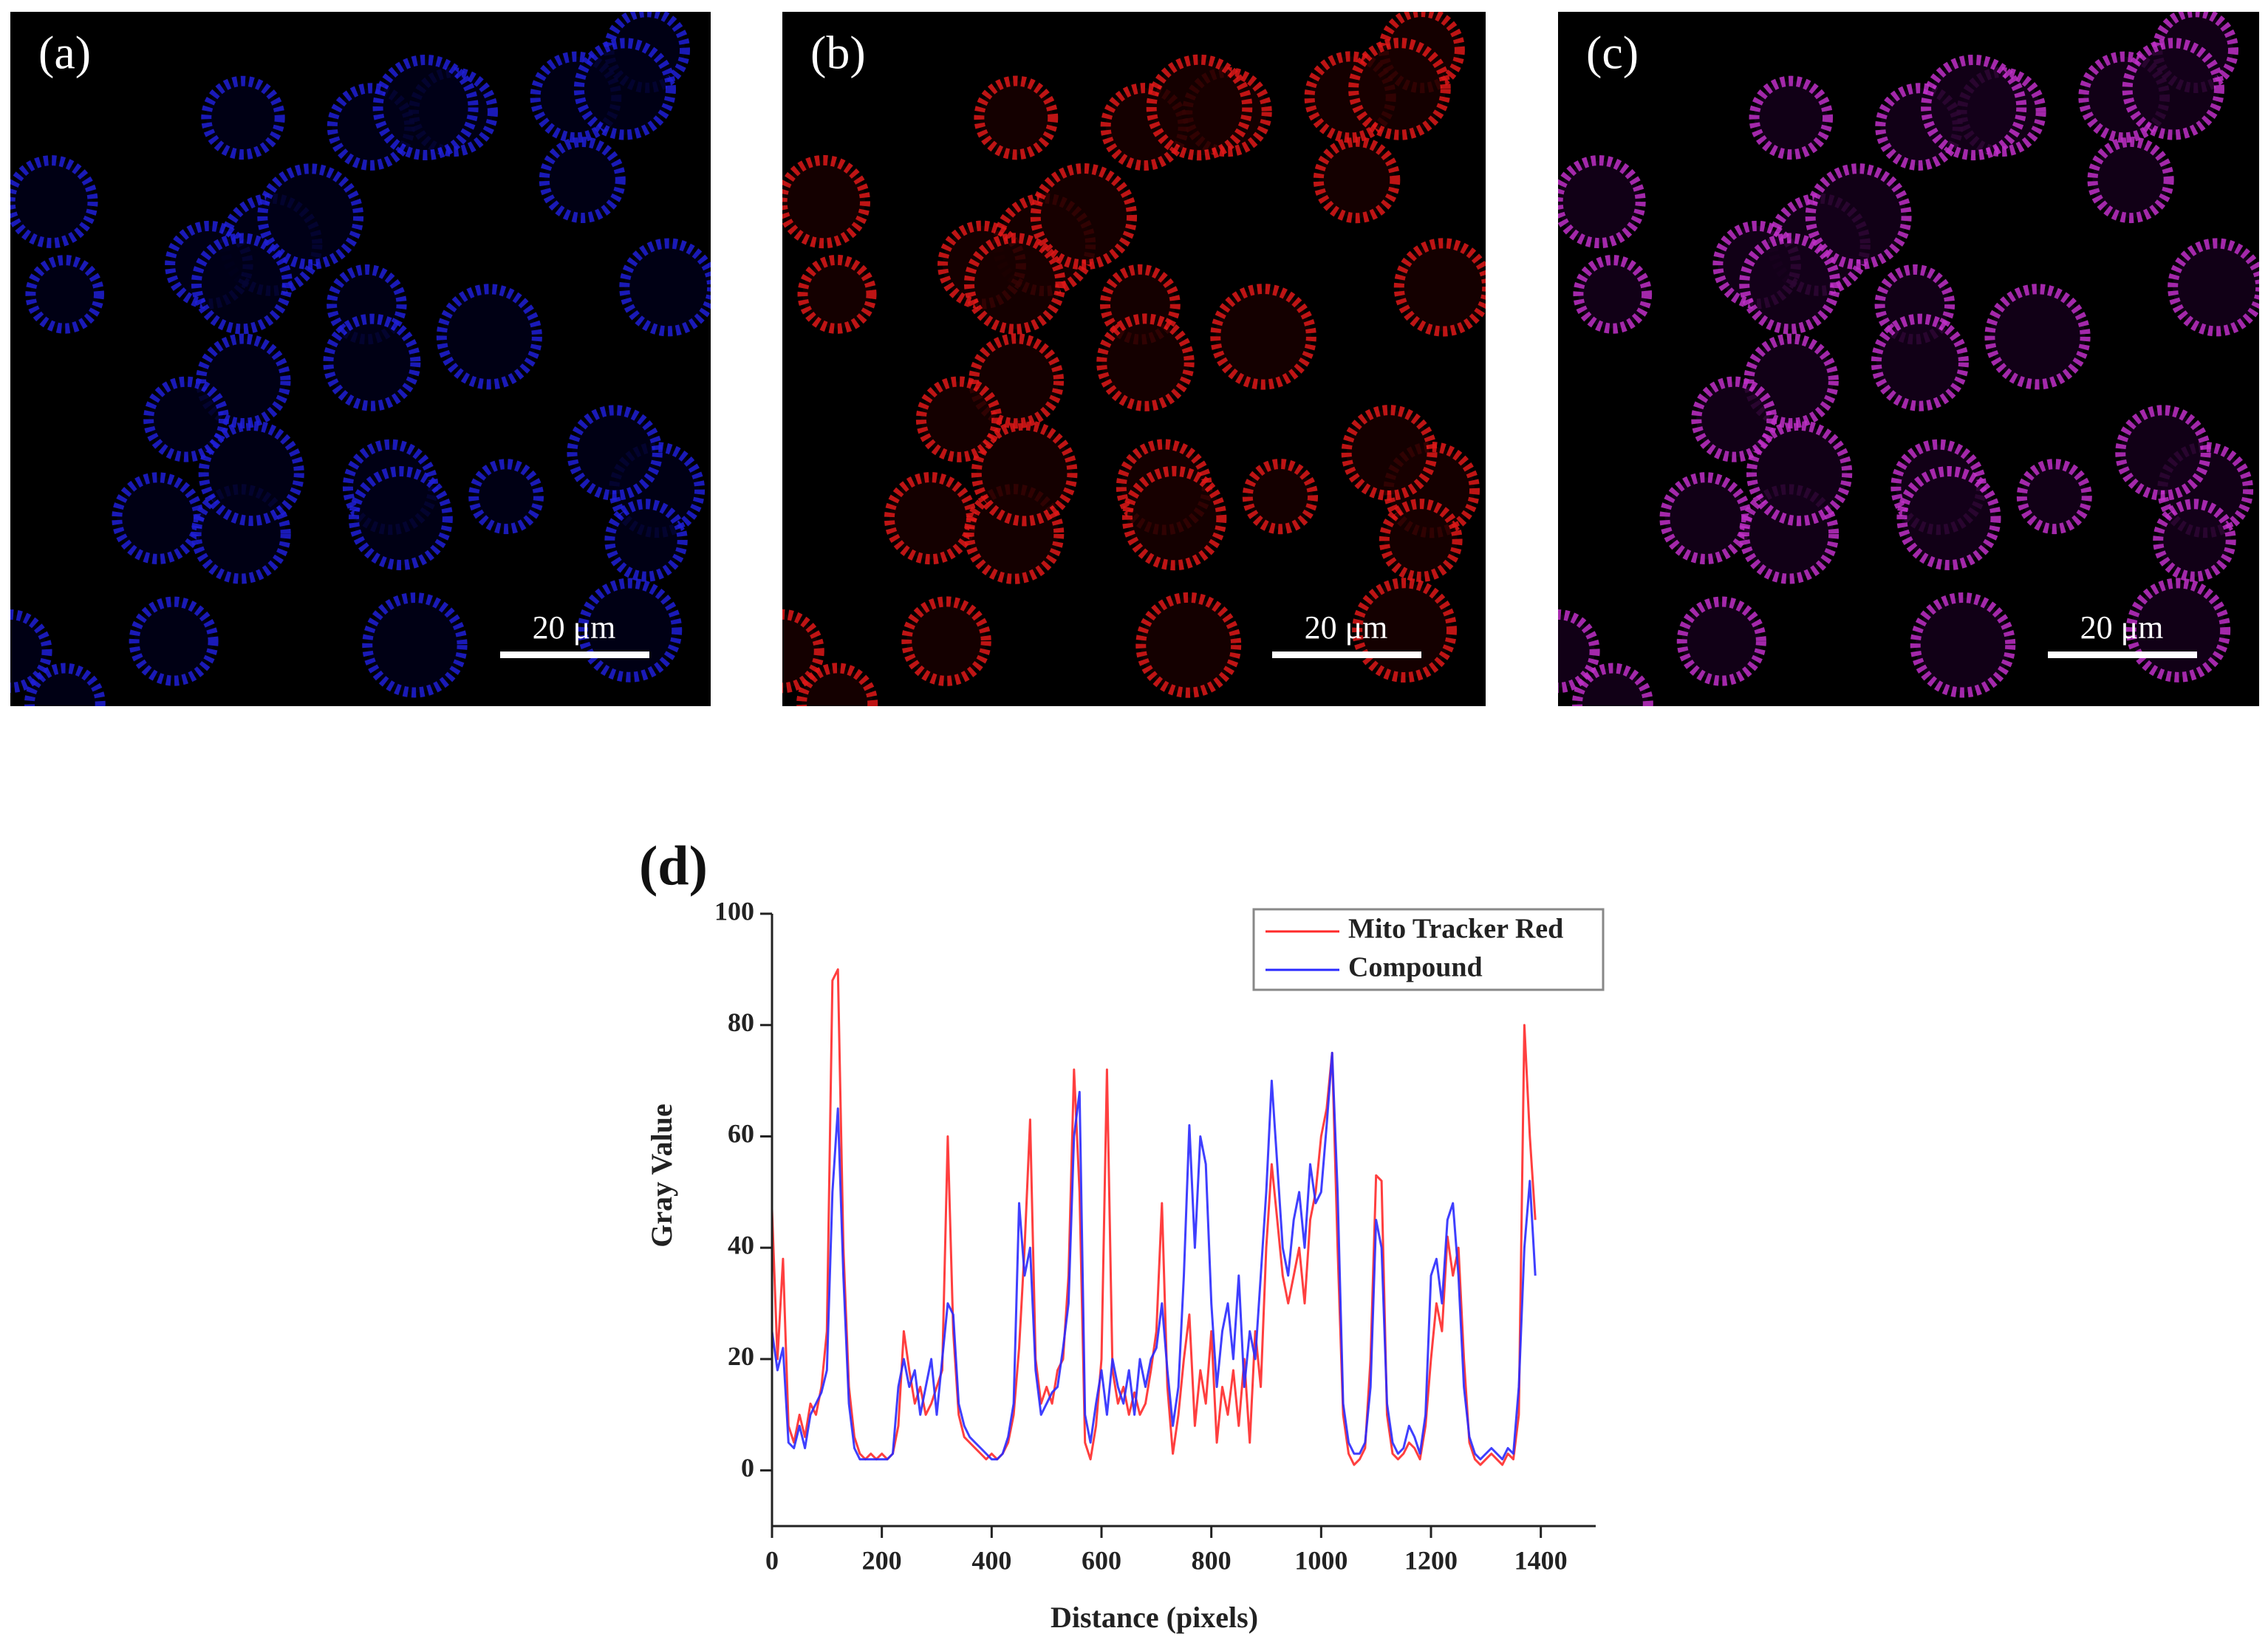 Image resolution: width=2268 pixels, height=1645 pixels. What do you see at coordinates (1154, 1617) in the screenshot?
I see `x-axis-title: Distance (pixels)` at bounding box center [1154, 1617].